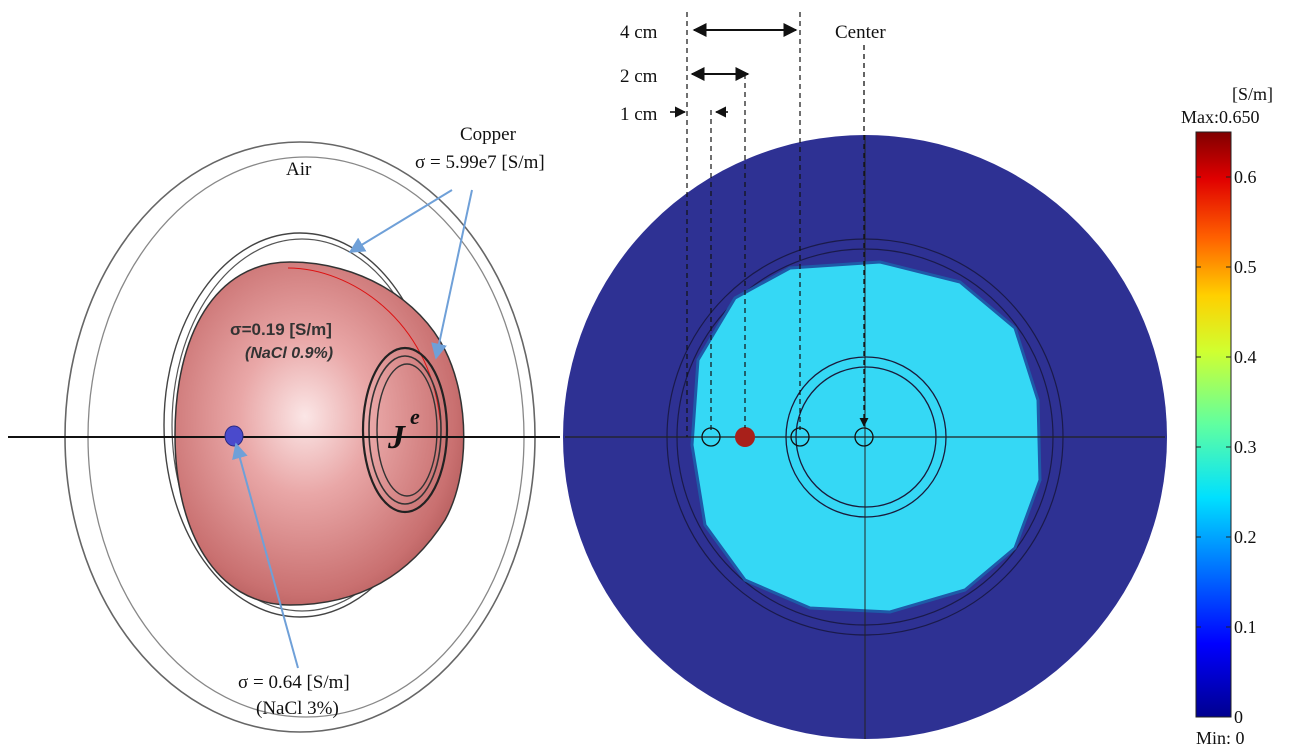 This screenshot has height=753, width=1291. Describe the element at coordinates (1238, 717) in the screenshot. I see `colorbar-tick-label: 0` at that location.